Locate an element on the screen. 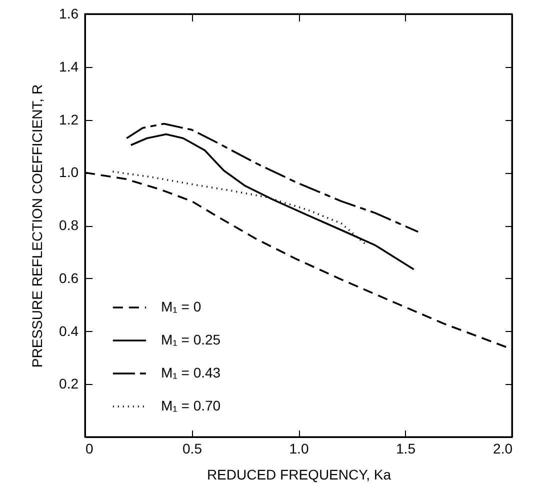 Image resolution: width=534 pixels, height=491 pixels. line-series is located at coordinates (272, 177).